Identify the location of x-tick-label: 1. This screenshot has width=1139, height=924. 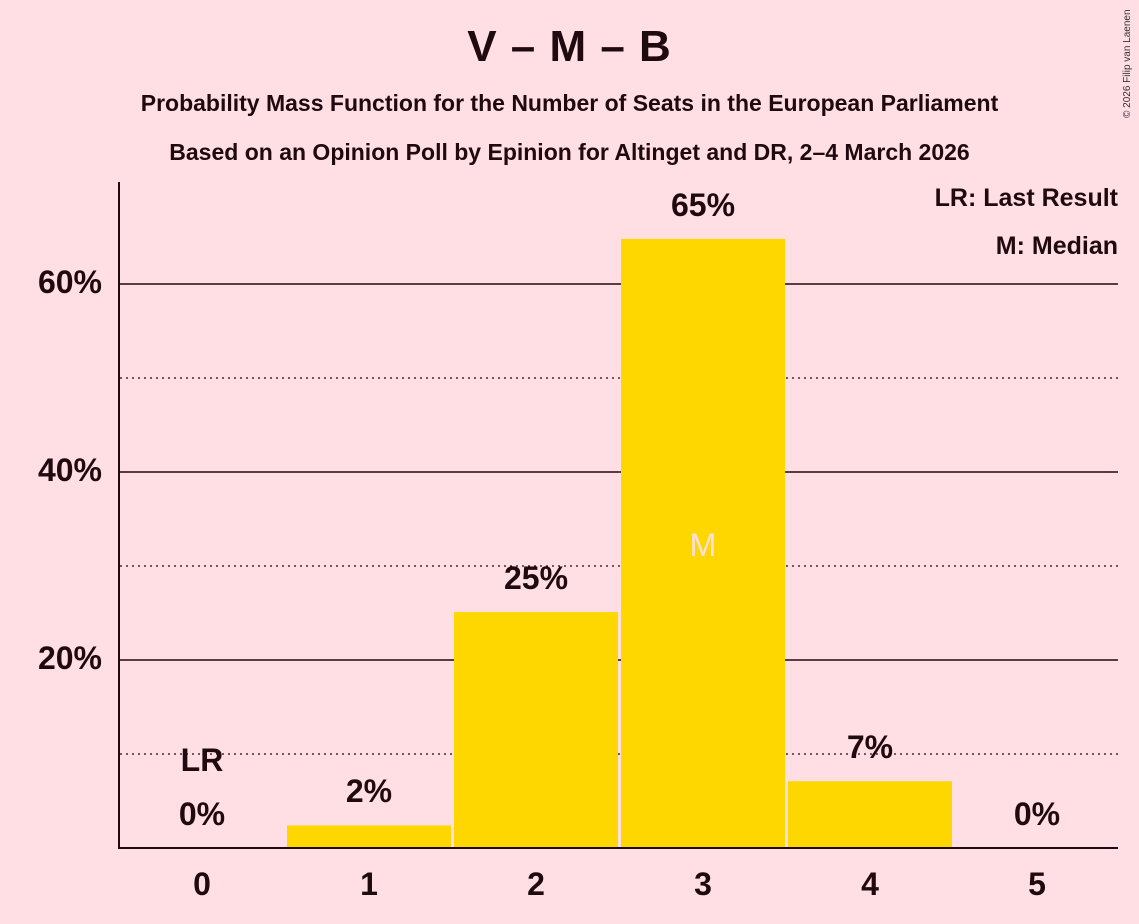
(369, 884).